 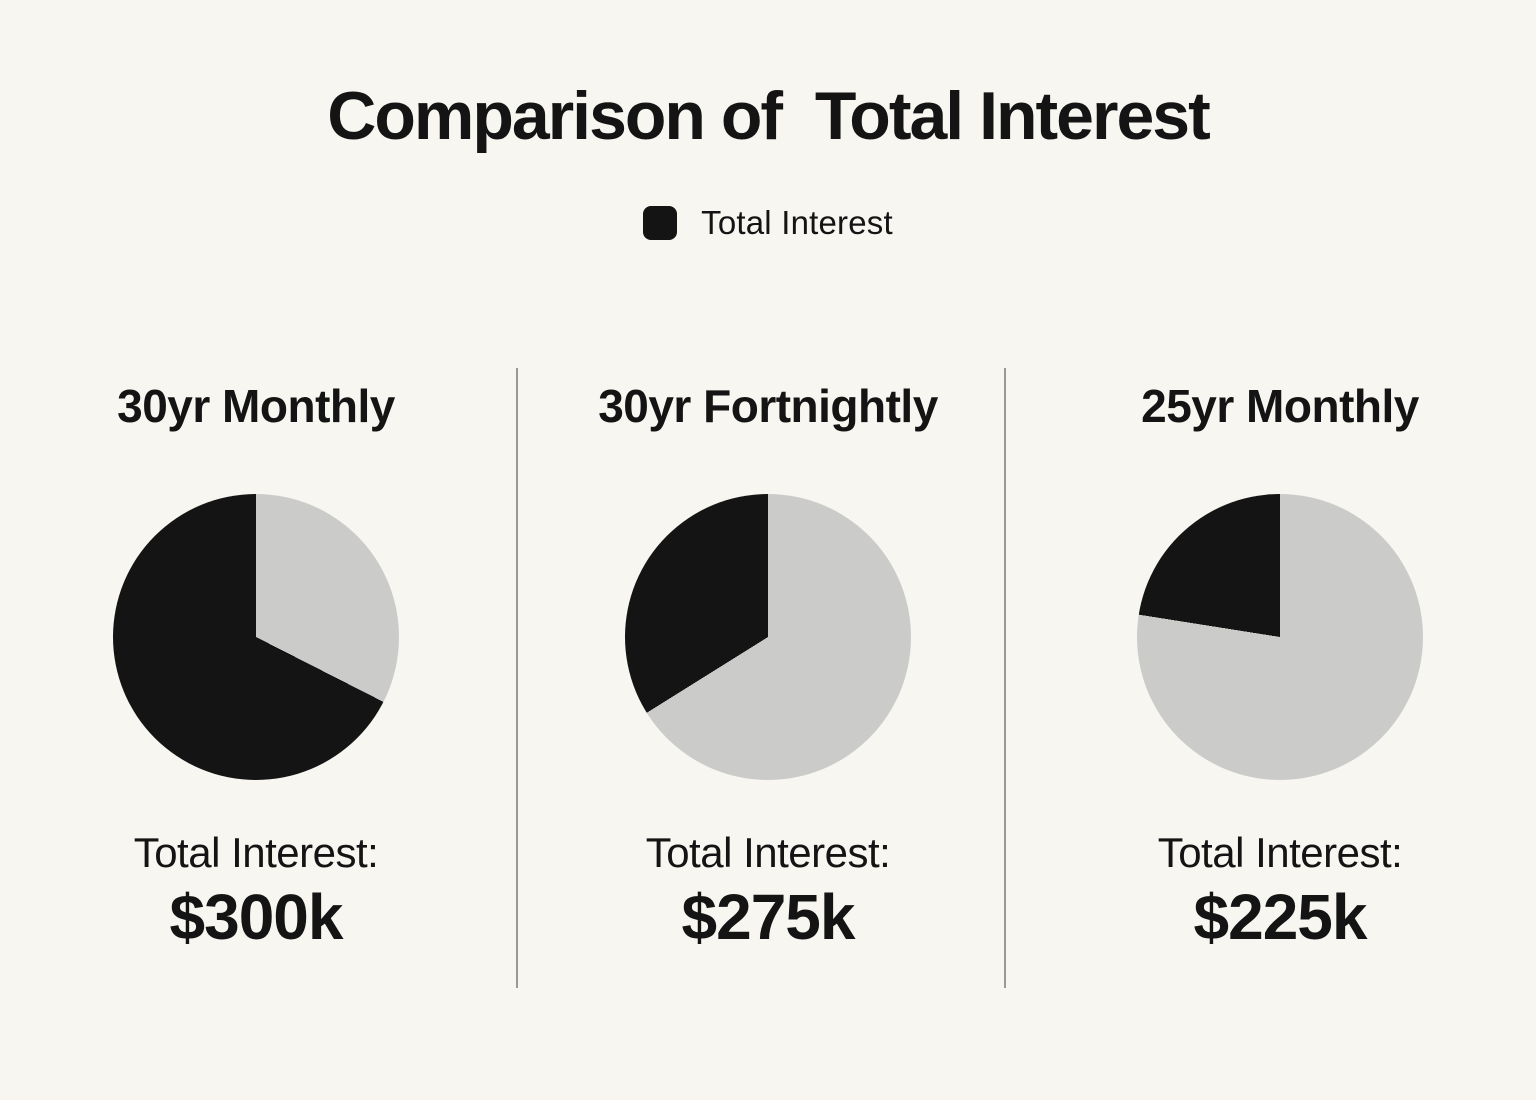 What do you see at coordinates (660, 222) in the screenshot?
I see `legend-swatch-icon` at bounding box center [660, 222].